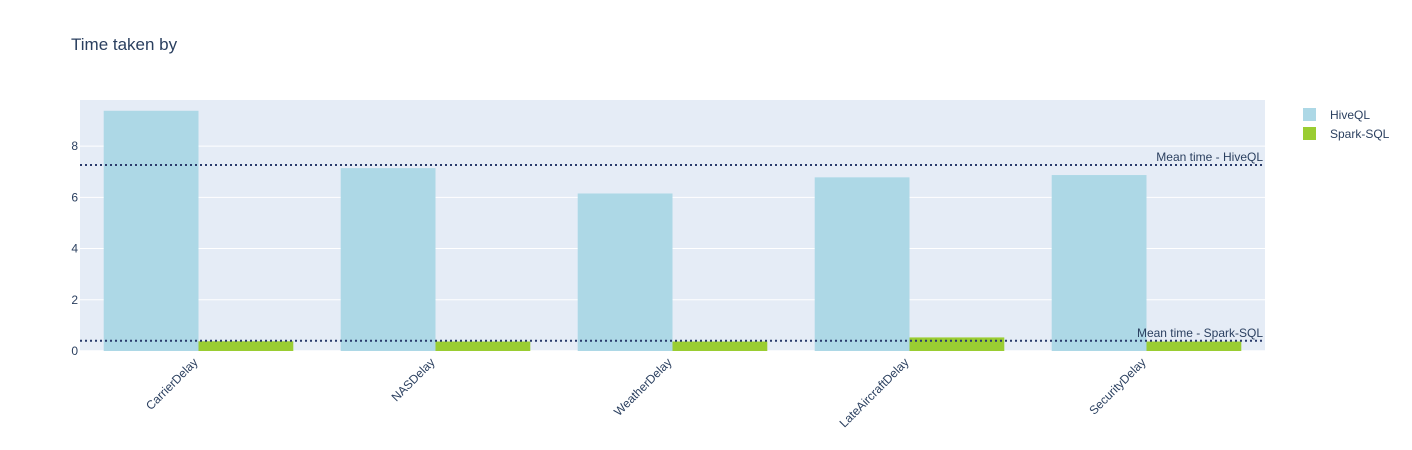  What do you see at coordinates (1346, 124) in the screenshot?
I see `legend: HiveQL Spark-SQL` at bounding box center [1346, 124].